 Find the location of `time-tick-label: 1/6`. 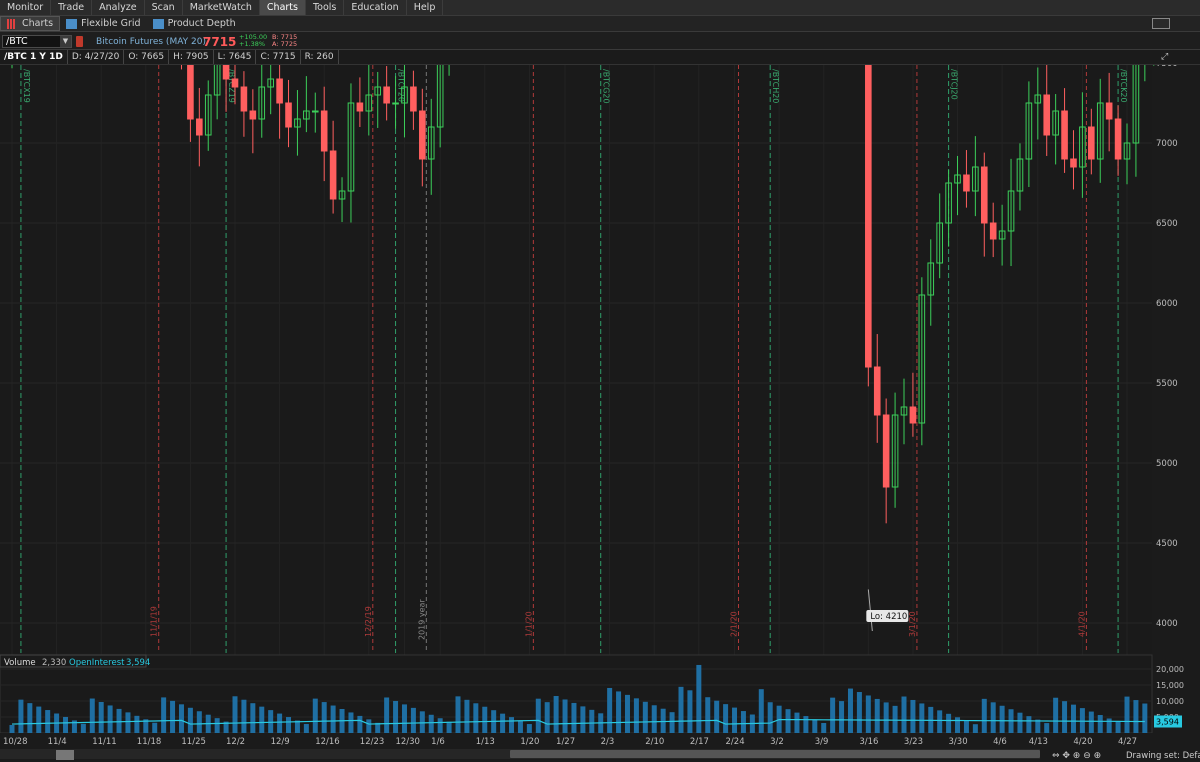

time-tick-label: 1/6 is located at coordinates (438, 742).